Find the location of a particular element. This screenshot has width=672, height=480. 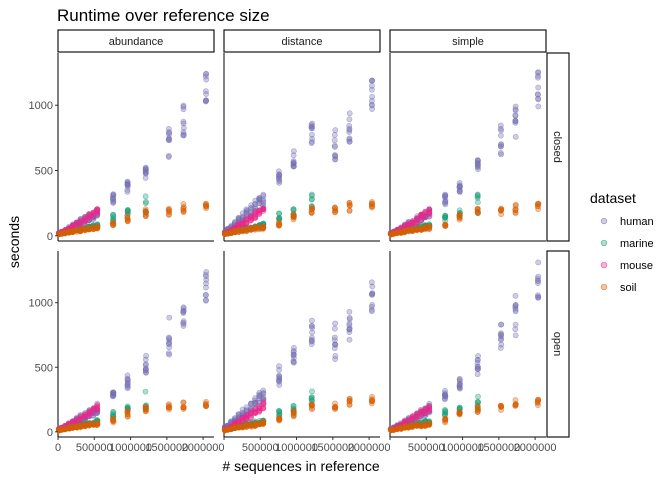

legend-key-mouse is located at coordinates (604, 265).